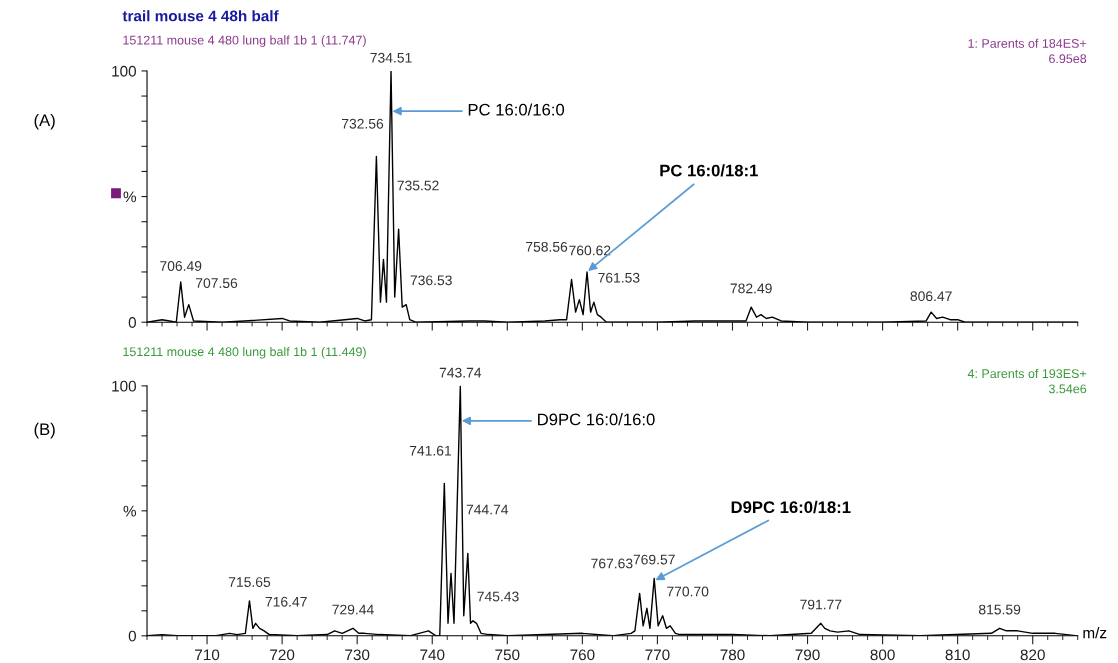 This screenshot has height=663, width=1118. What do you see at coordinates (460, 372) in the screenshot?
I see `annotation: 743.74` at bounding box center [460, 372].